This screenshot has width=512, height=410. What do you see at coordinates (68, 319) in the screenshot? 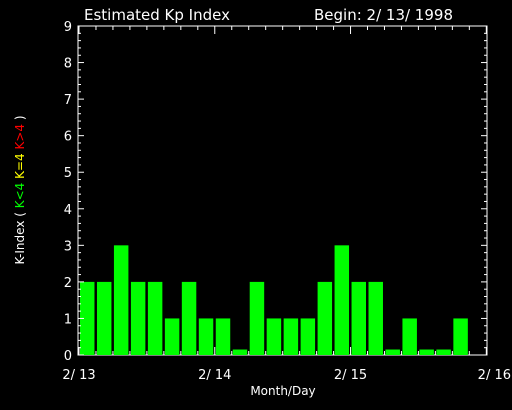
I see `y-tick-label-1: 1` at bounding box center [68, 319].